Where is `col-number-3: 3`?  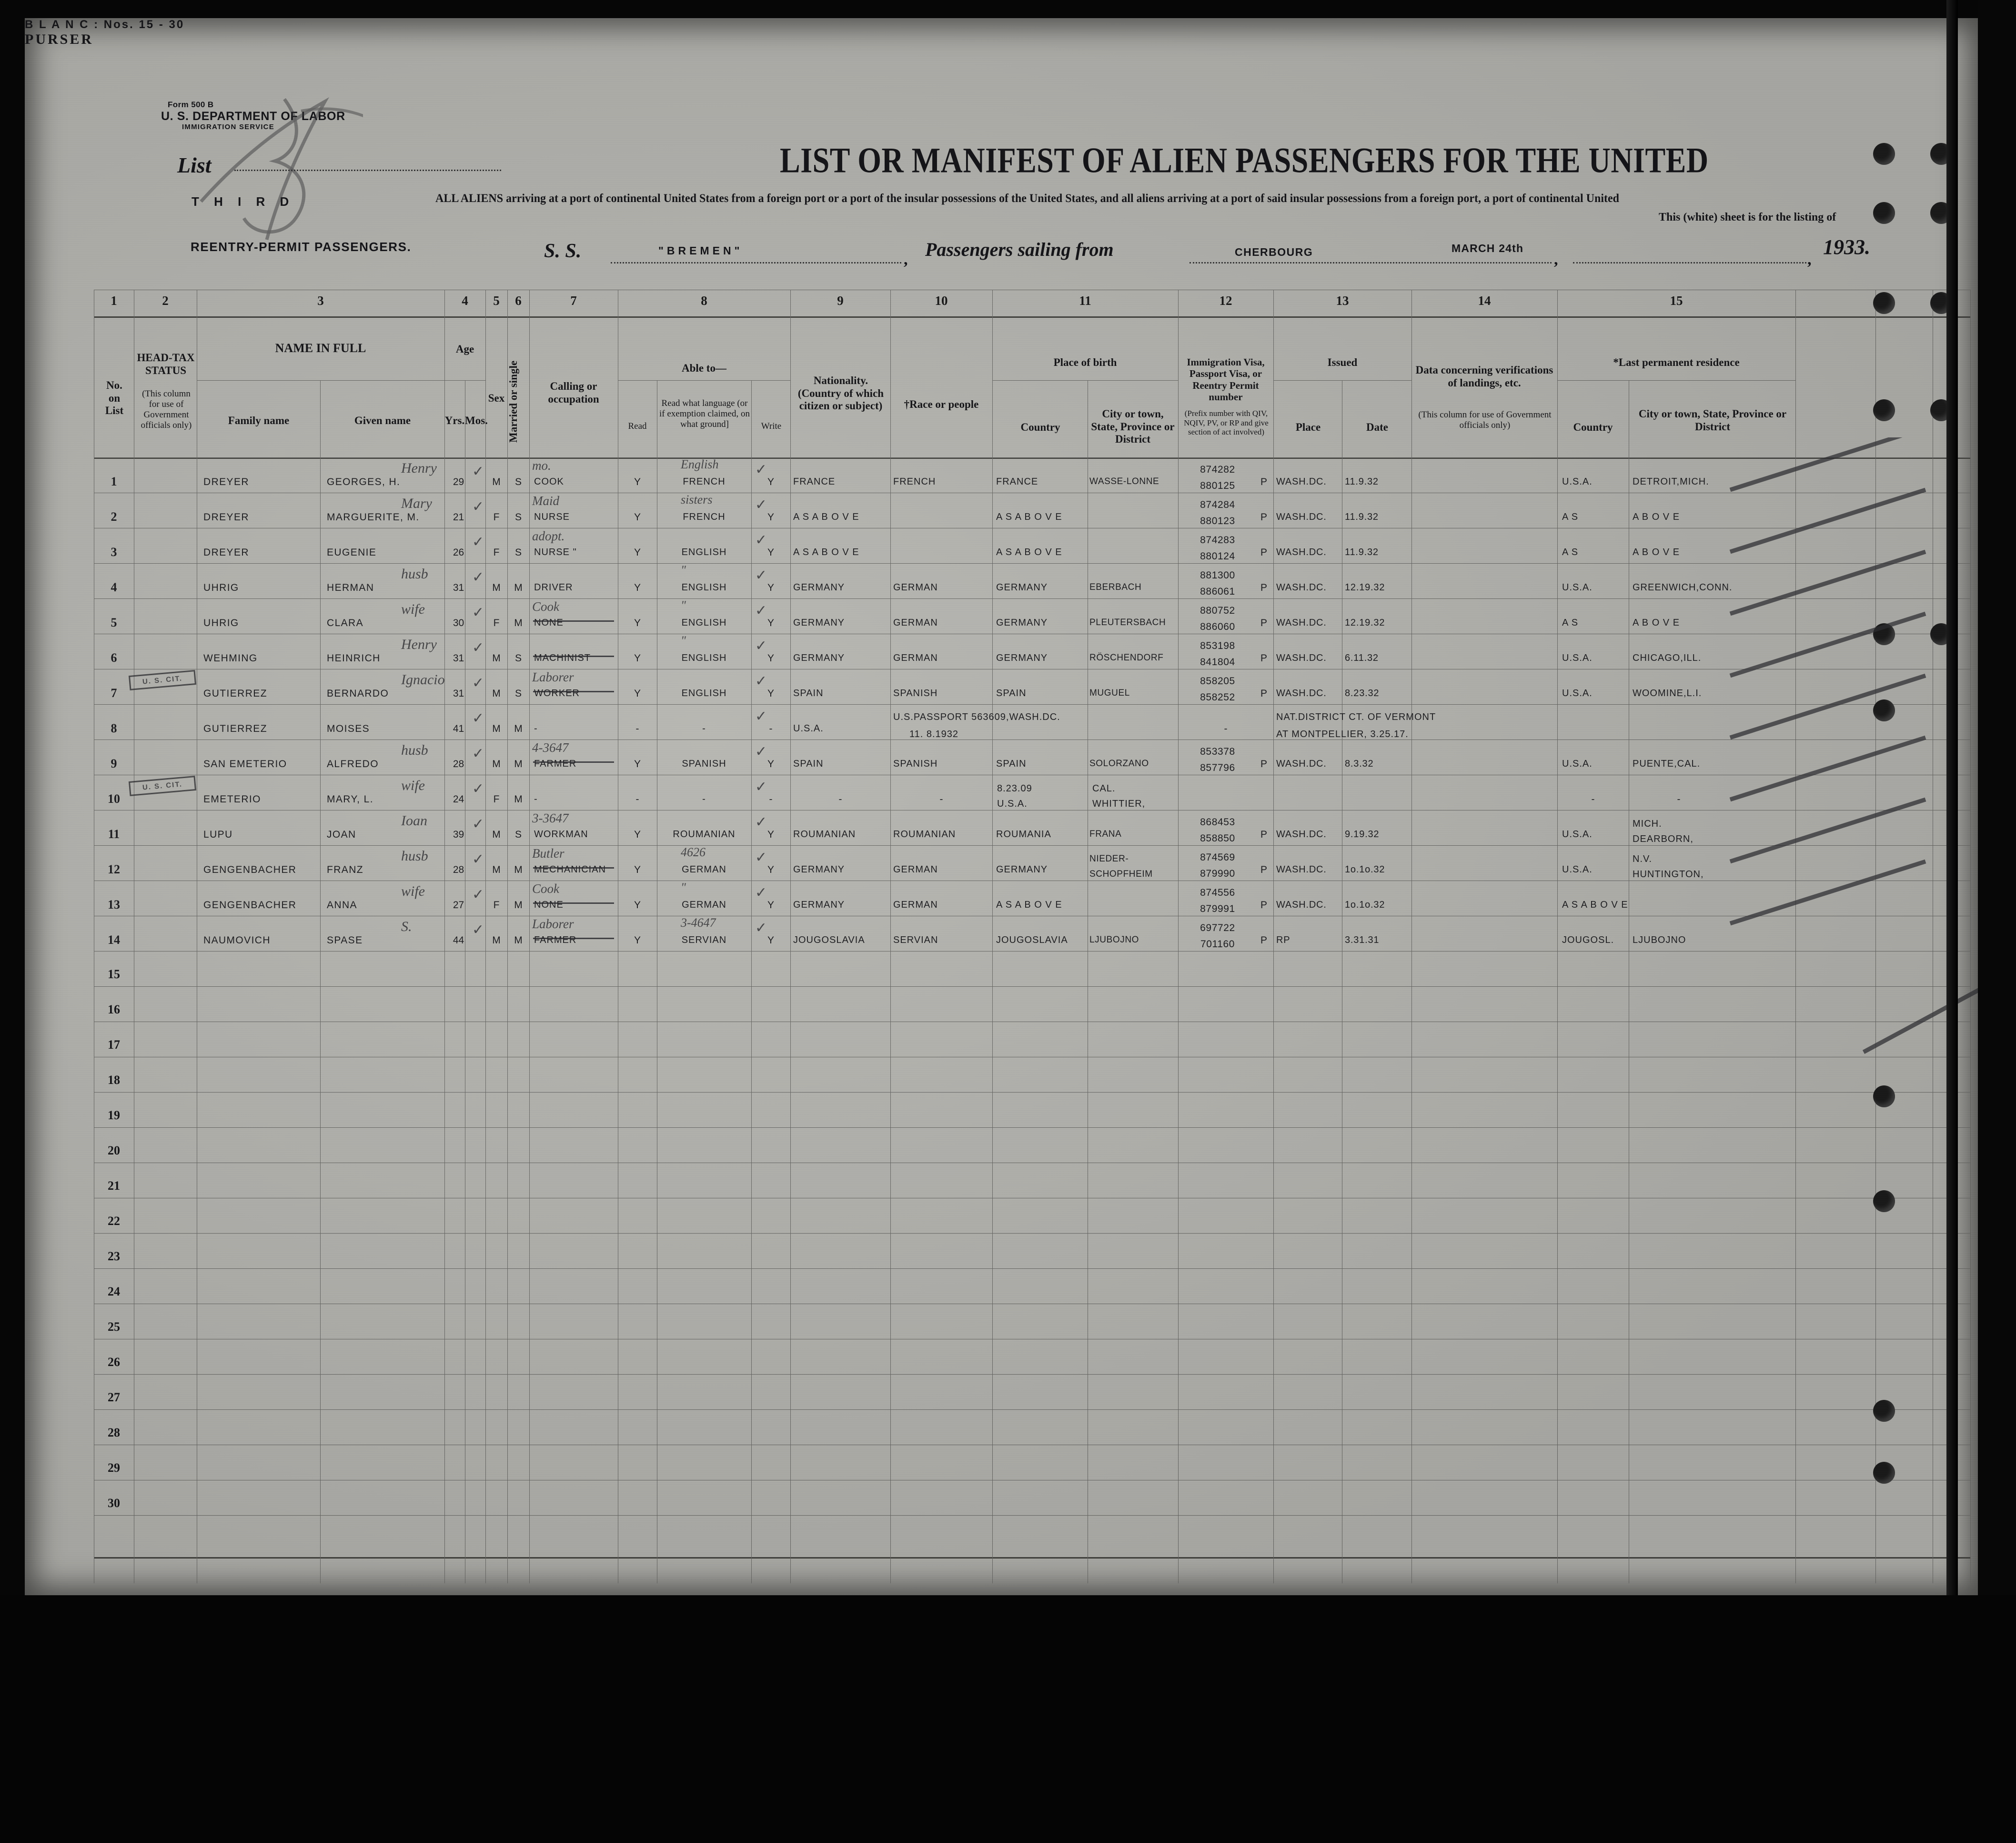
col-number-3: 3 is located at coordinates (320, 301).